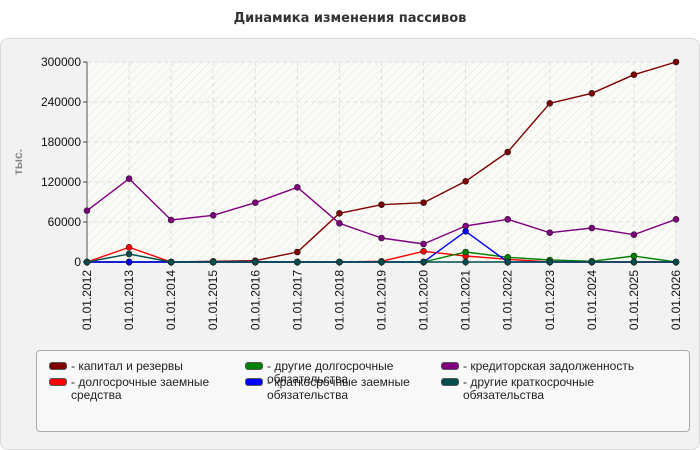 The width and height of the screenshot is (700, 450). Describe the element at coordinates (61, 62) in the screenshot. I see `y-tick-label: 300000` at that location.